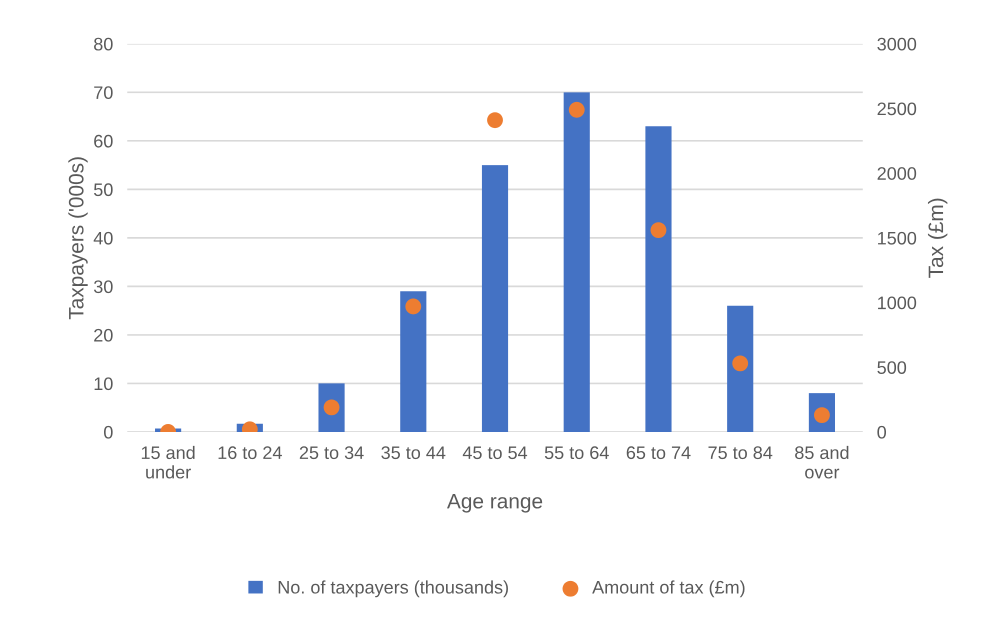 The height and width of the screenshot is (626, 994). Describe the element at coordinates (896, 44) in the screenshot. I see `y2-tick-label: 3000` at that location.